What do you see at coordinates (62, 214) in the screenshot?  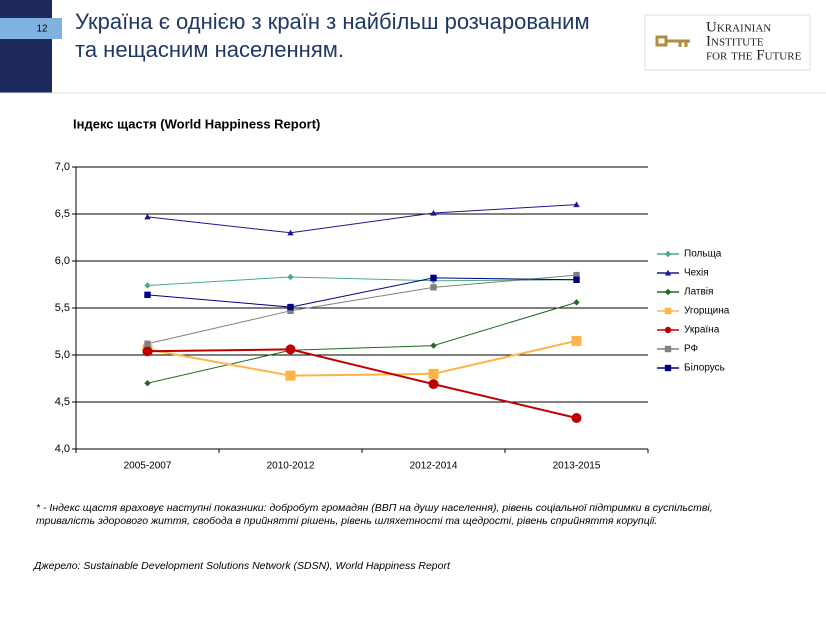 I see `y-tick-label: 6,5` at bounding box center [62, 214].